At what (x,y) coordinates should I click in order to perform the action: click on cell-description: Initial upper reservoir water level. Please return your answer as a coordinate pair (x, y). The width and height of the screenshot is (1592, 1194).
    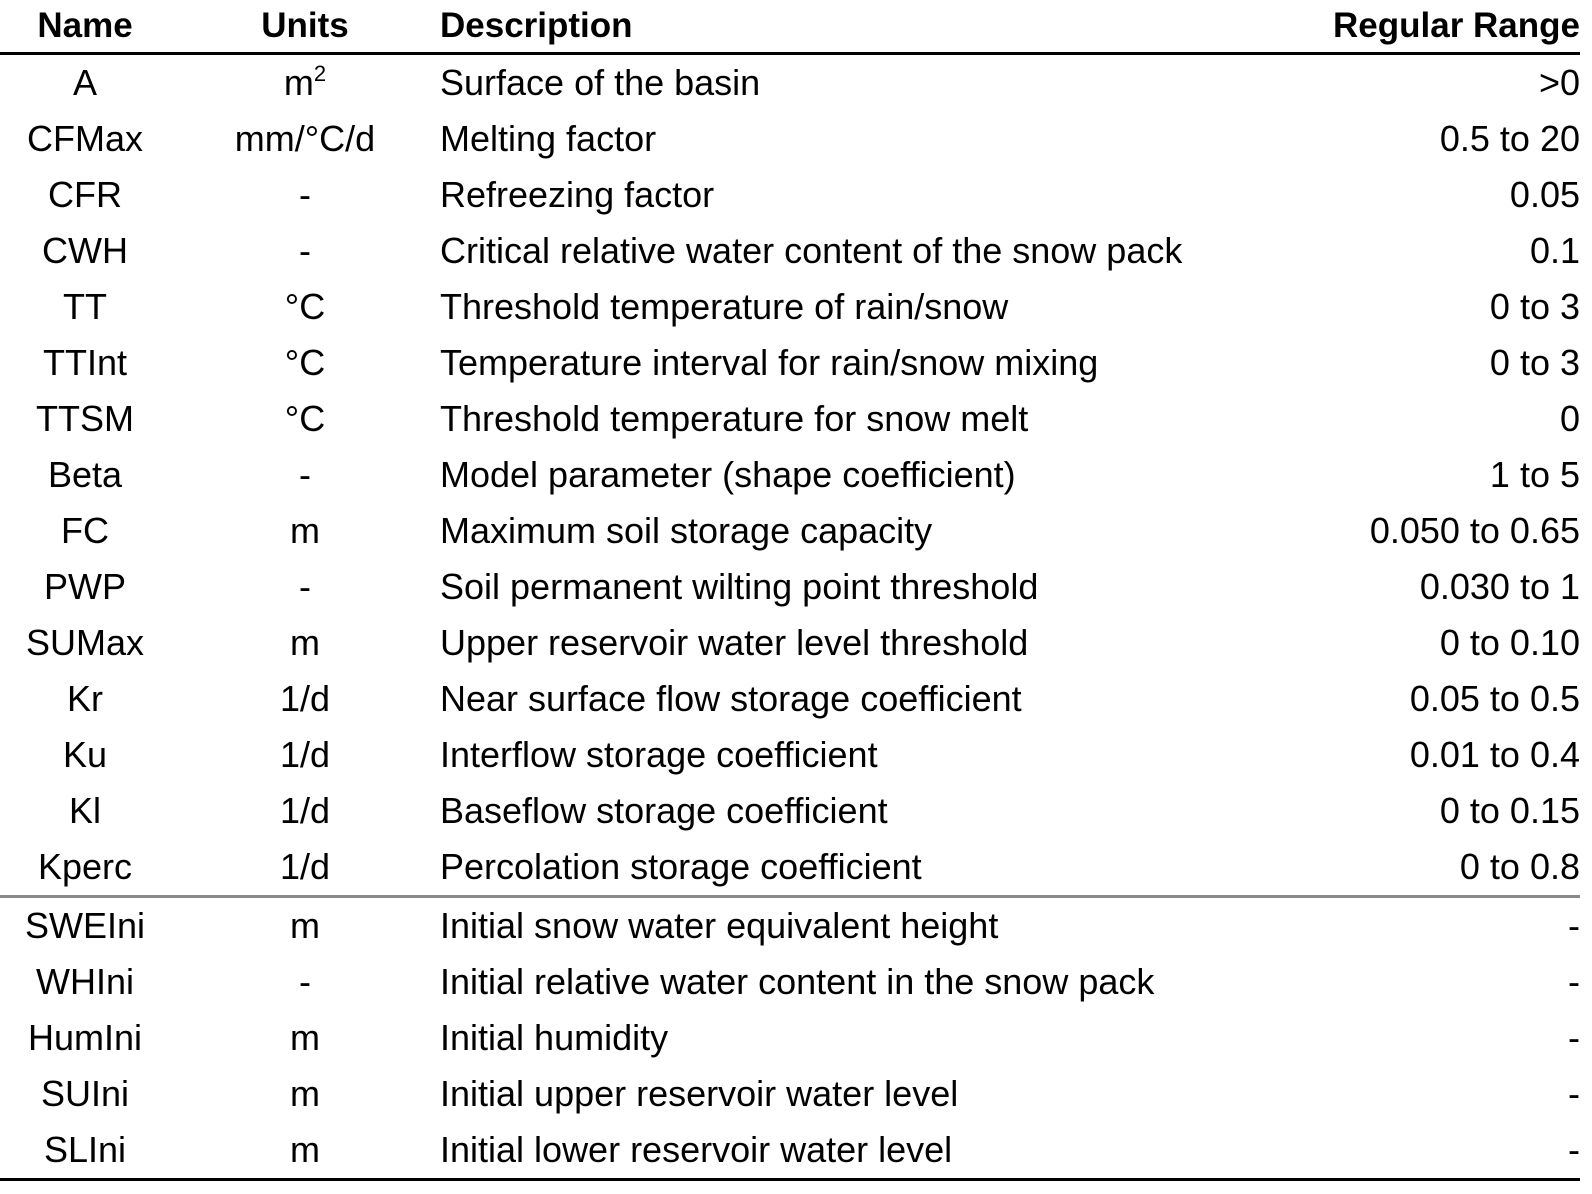
    Looking at the image, I should click on (699, 1093).